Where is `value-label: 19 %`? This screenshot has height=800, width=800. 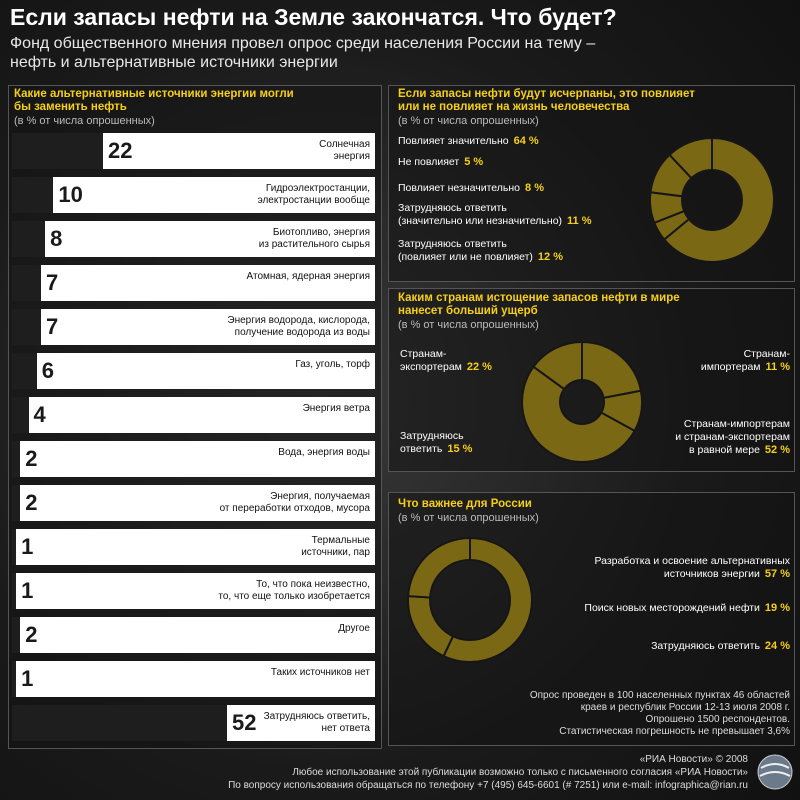
value-label: 19 % is located at coordinates (777, 608).